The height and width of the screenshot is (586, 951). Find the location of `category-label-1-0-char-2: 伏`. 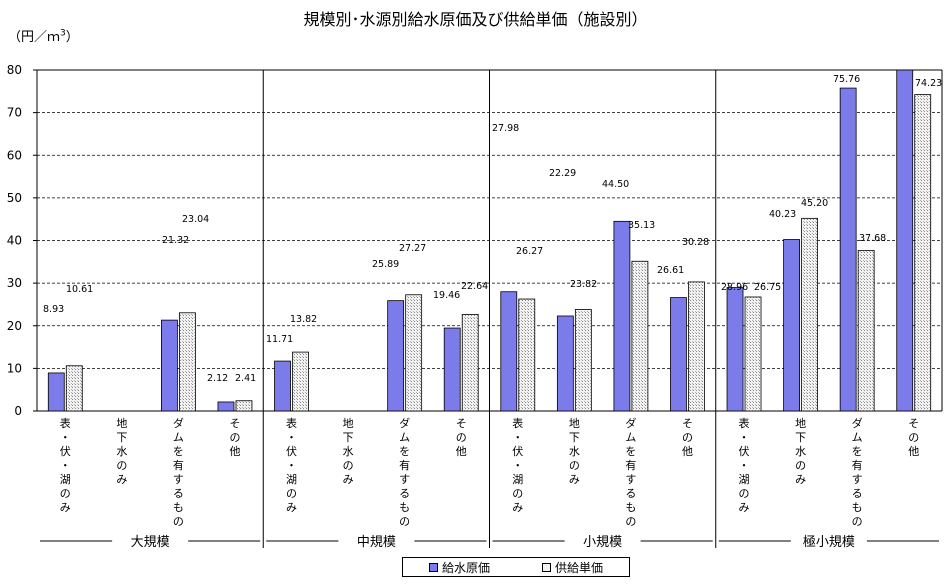

category-label-1-0-char-2: 伏 is located at coordinates (291, 451).